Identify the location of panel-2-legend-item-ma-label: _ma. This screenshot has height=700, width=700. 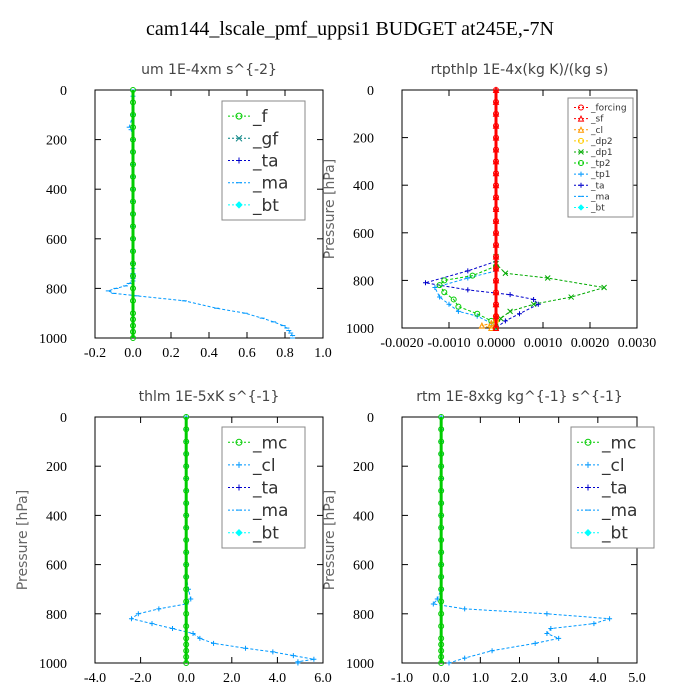
(600, 197).